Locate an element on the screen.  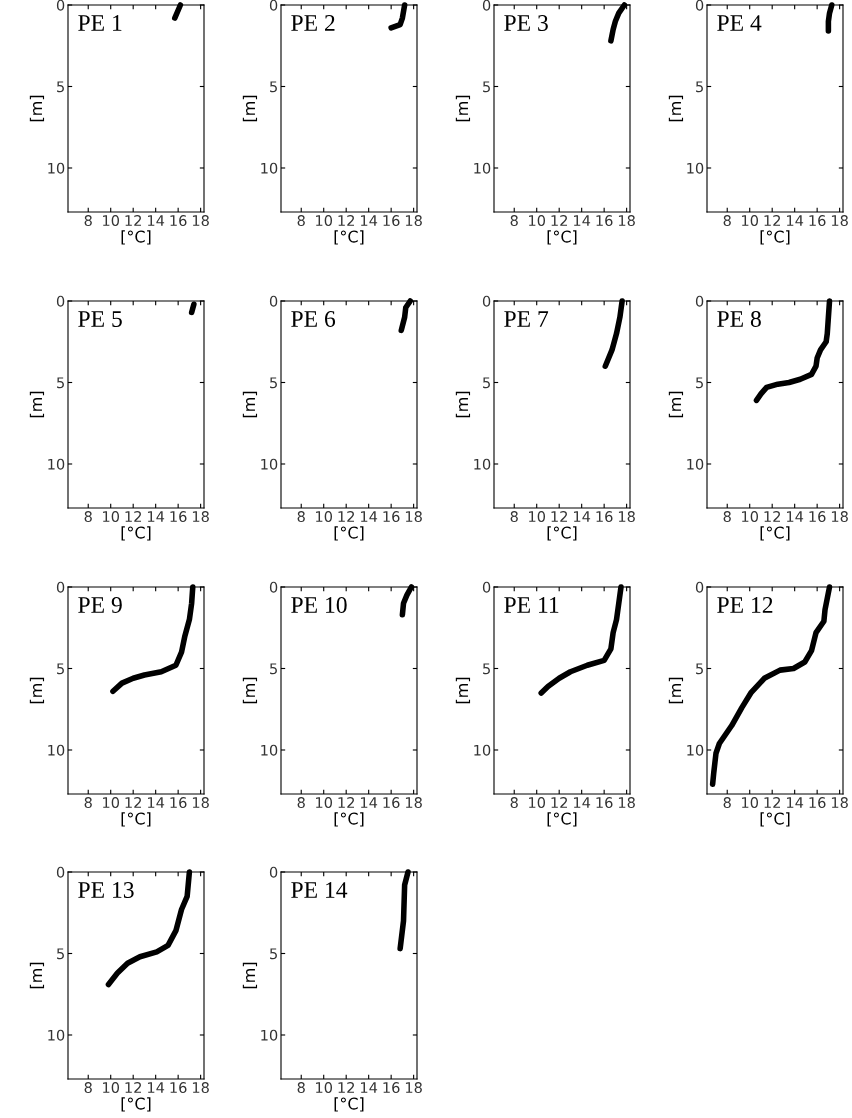
chart-title: PE 3 is located at coordinates (526, 23).